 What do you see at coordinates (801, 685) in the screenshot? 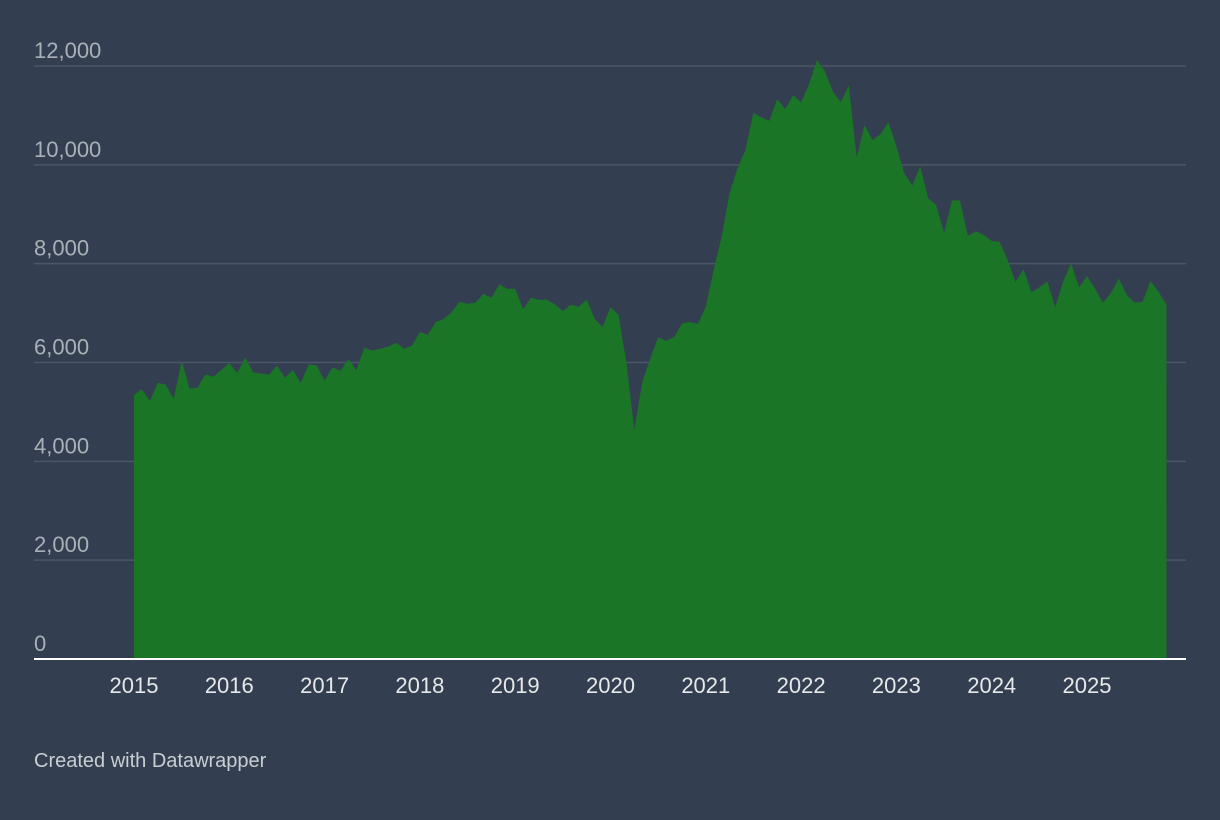
I see `x-tick-label: 2022` at bounding box center [801, 685].